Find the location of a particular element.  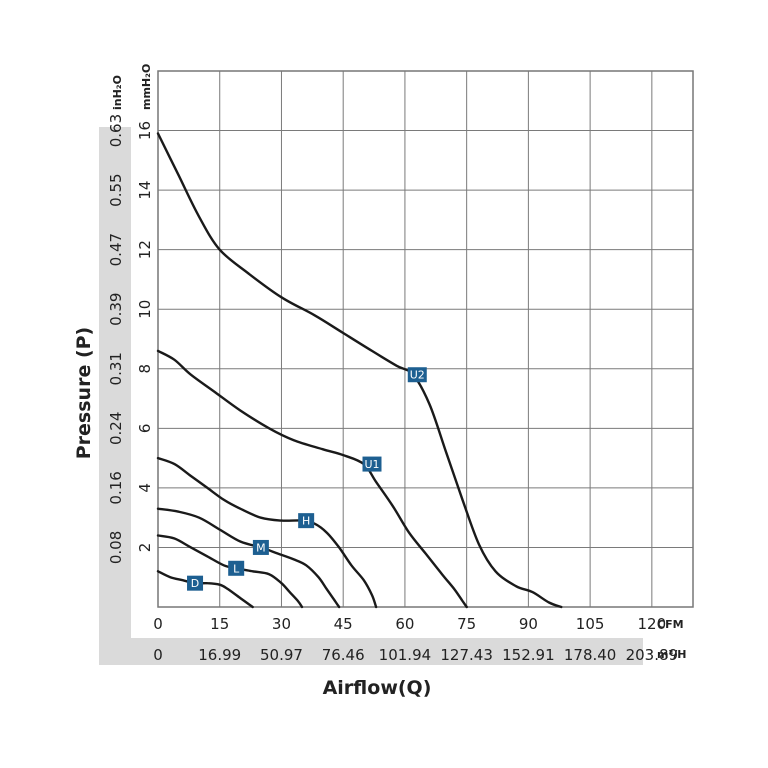

x-secondary-band is located at coordinates (371, 651).